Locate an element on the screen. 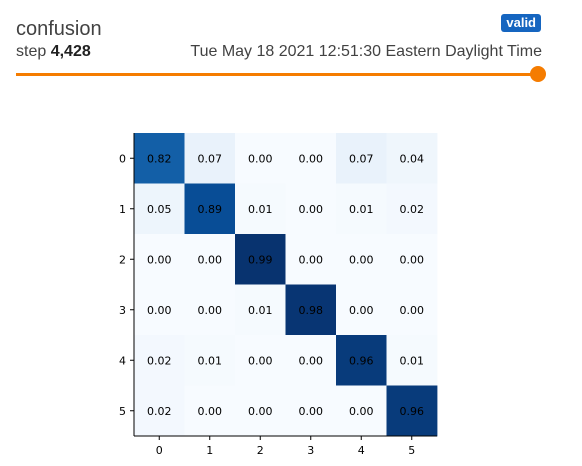  x-tick-label: 4 is located at coordinates (361, 450).